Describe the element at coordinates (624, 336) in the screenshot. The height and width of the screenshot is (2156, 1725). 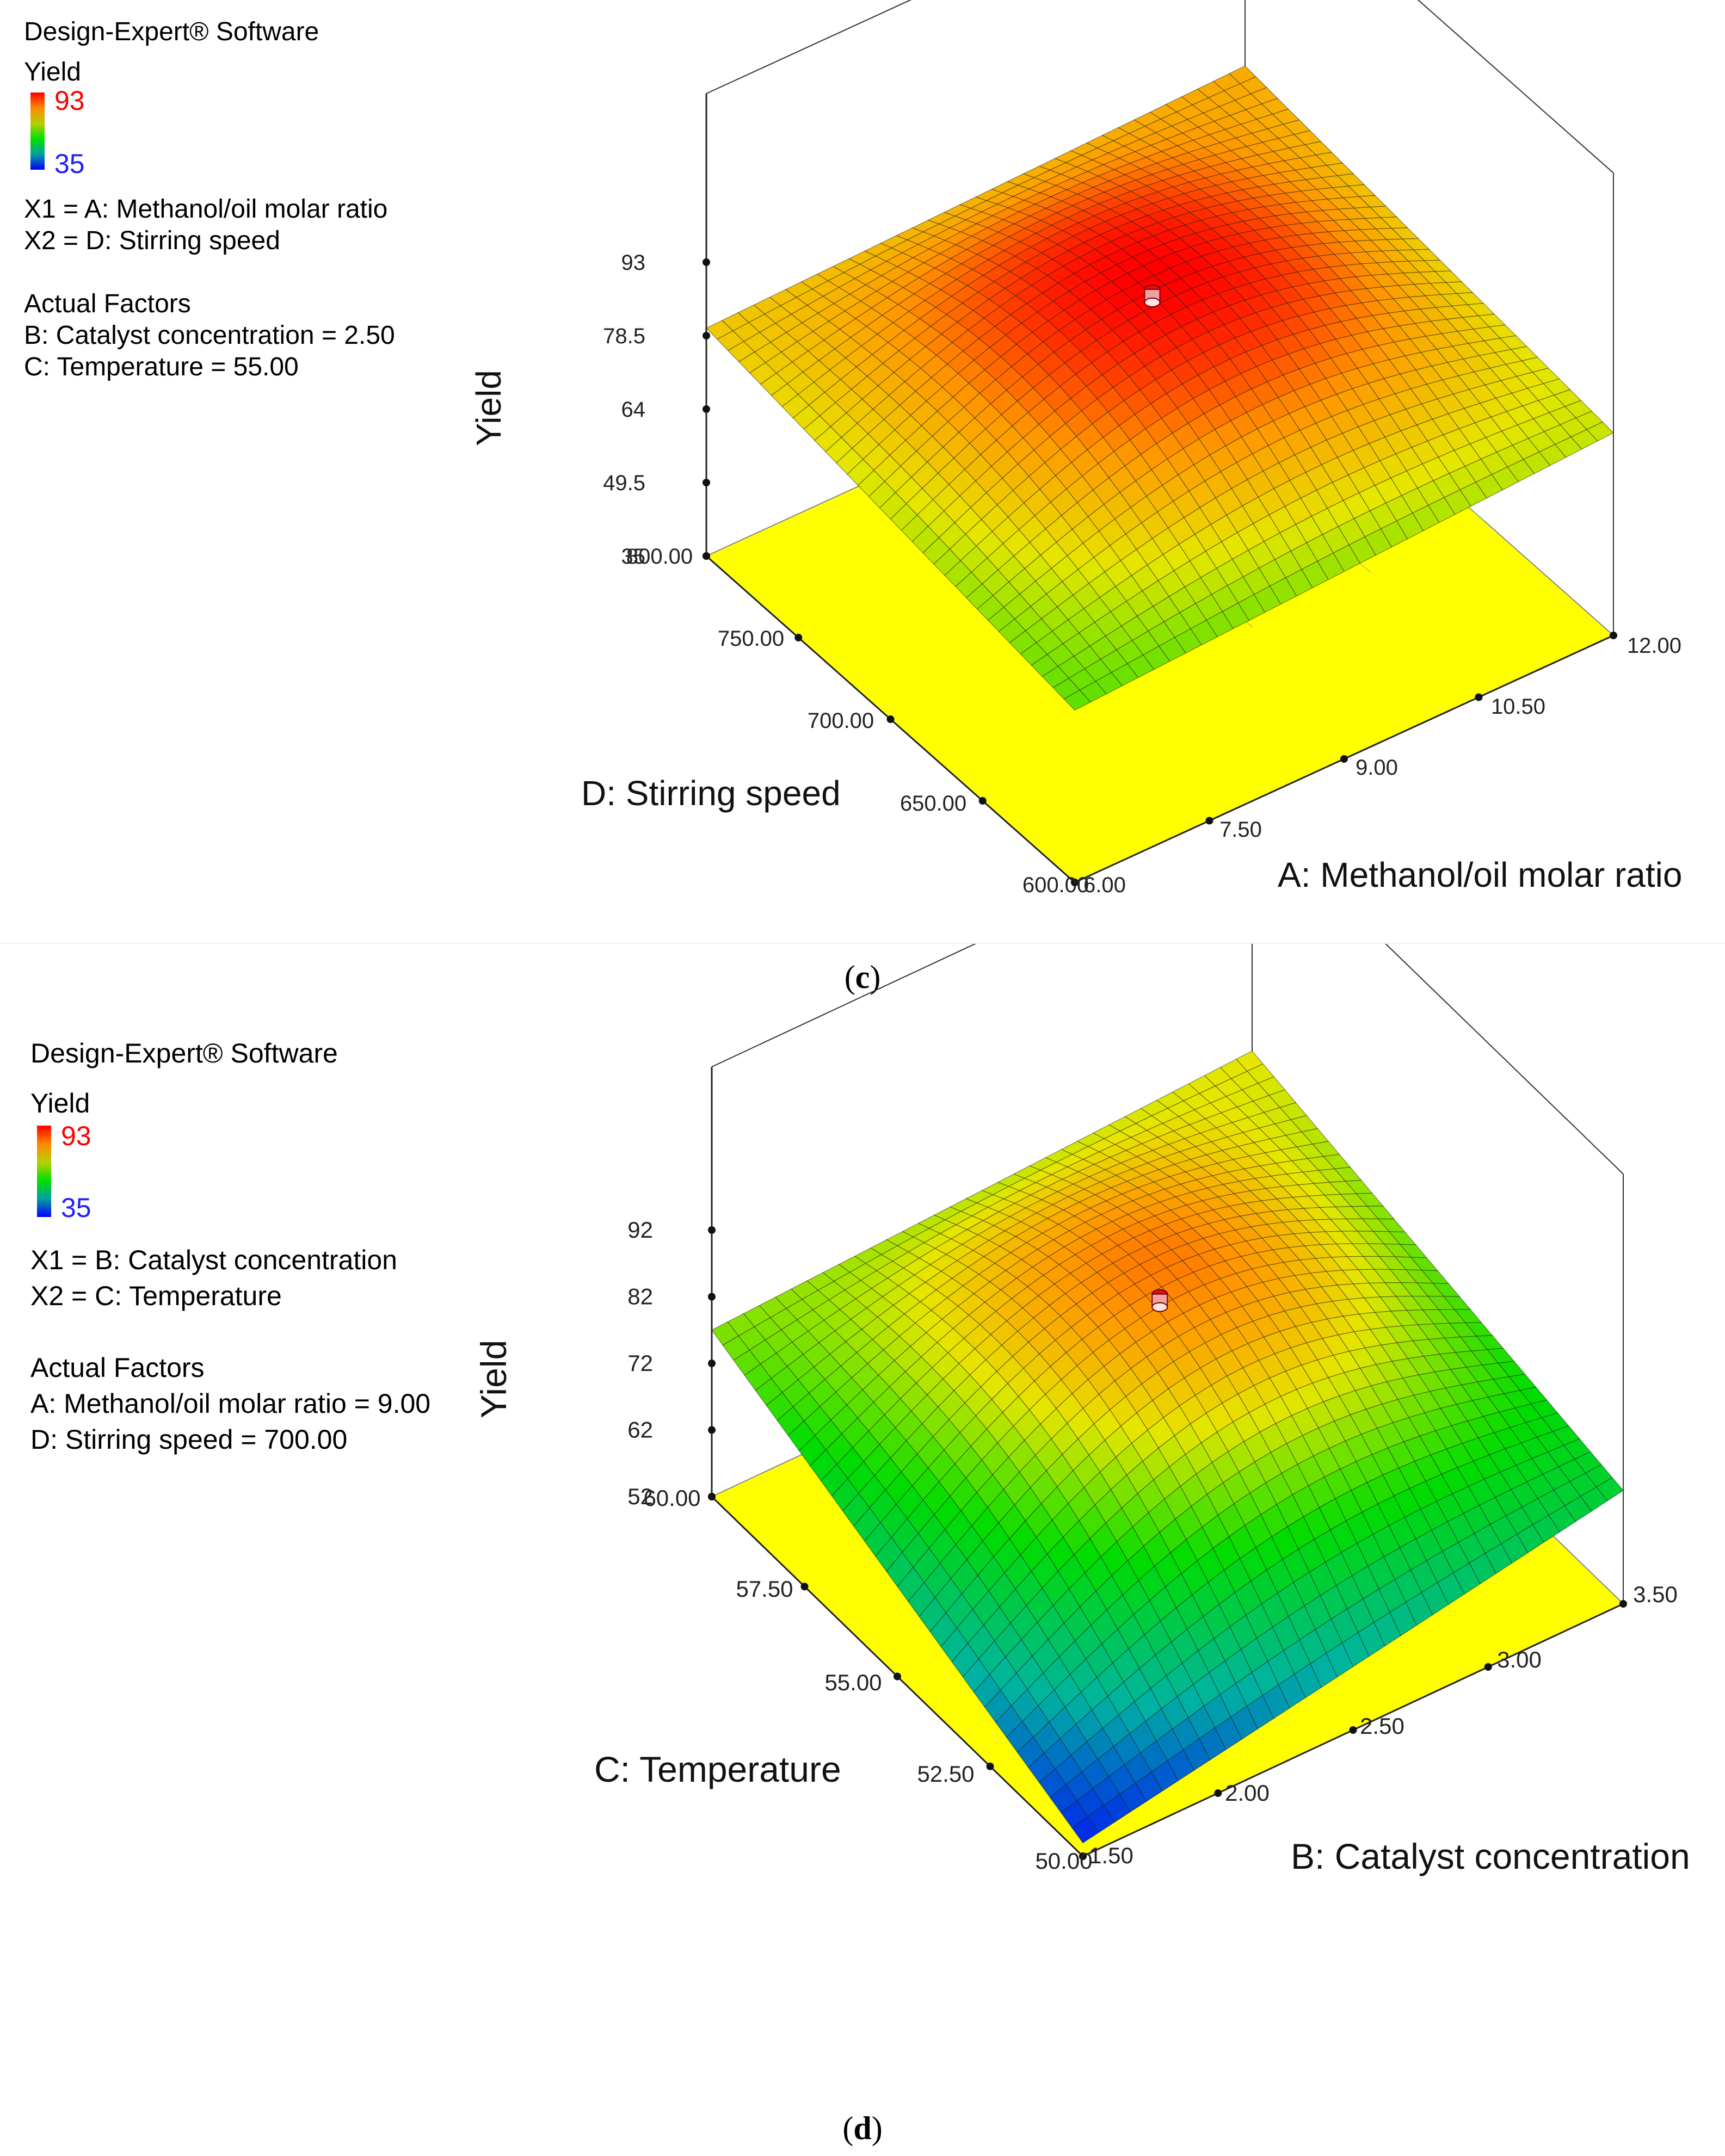
I see `z-tick-label: 78.5` at that location.